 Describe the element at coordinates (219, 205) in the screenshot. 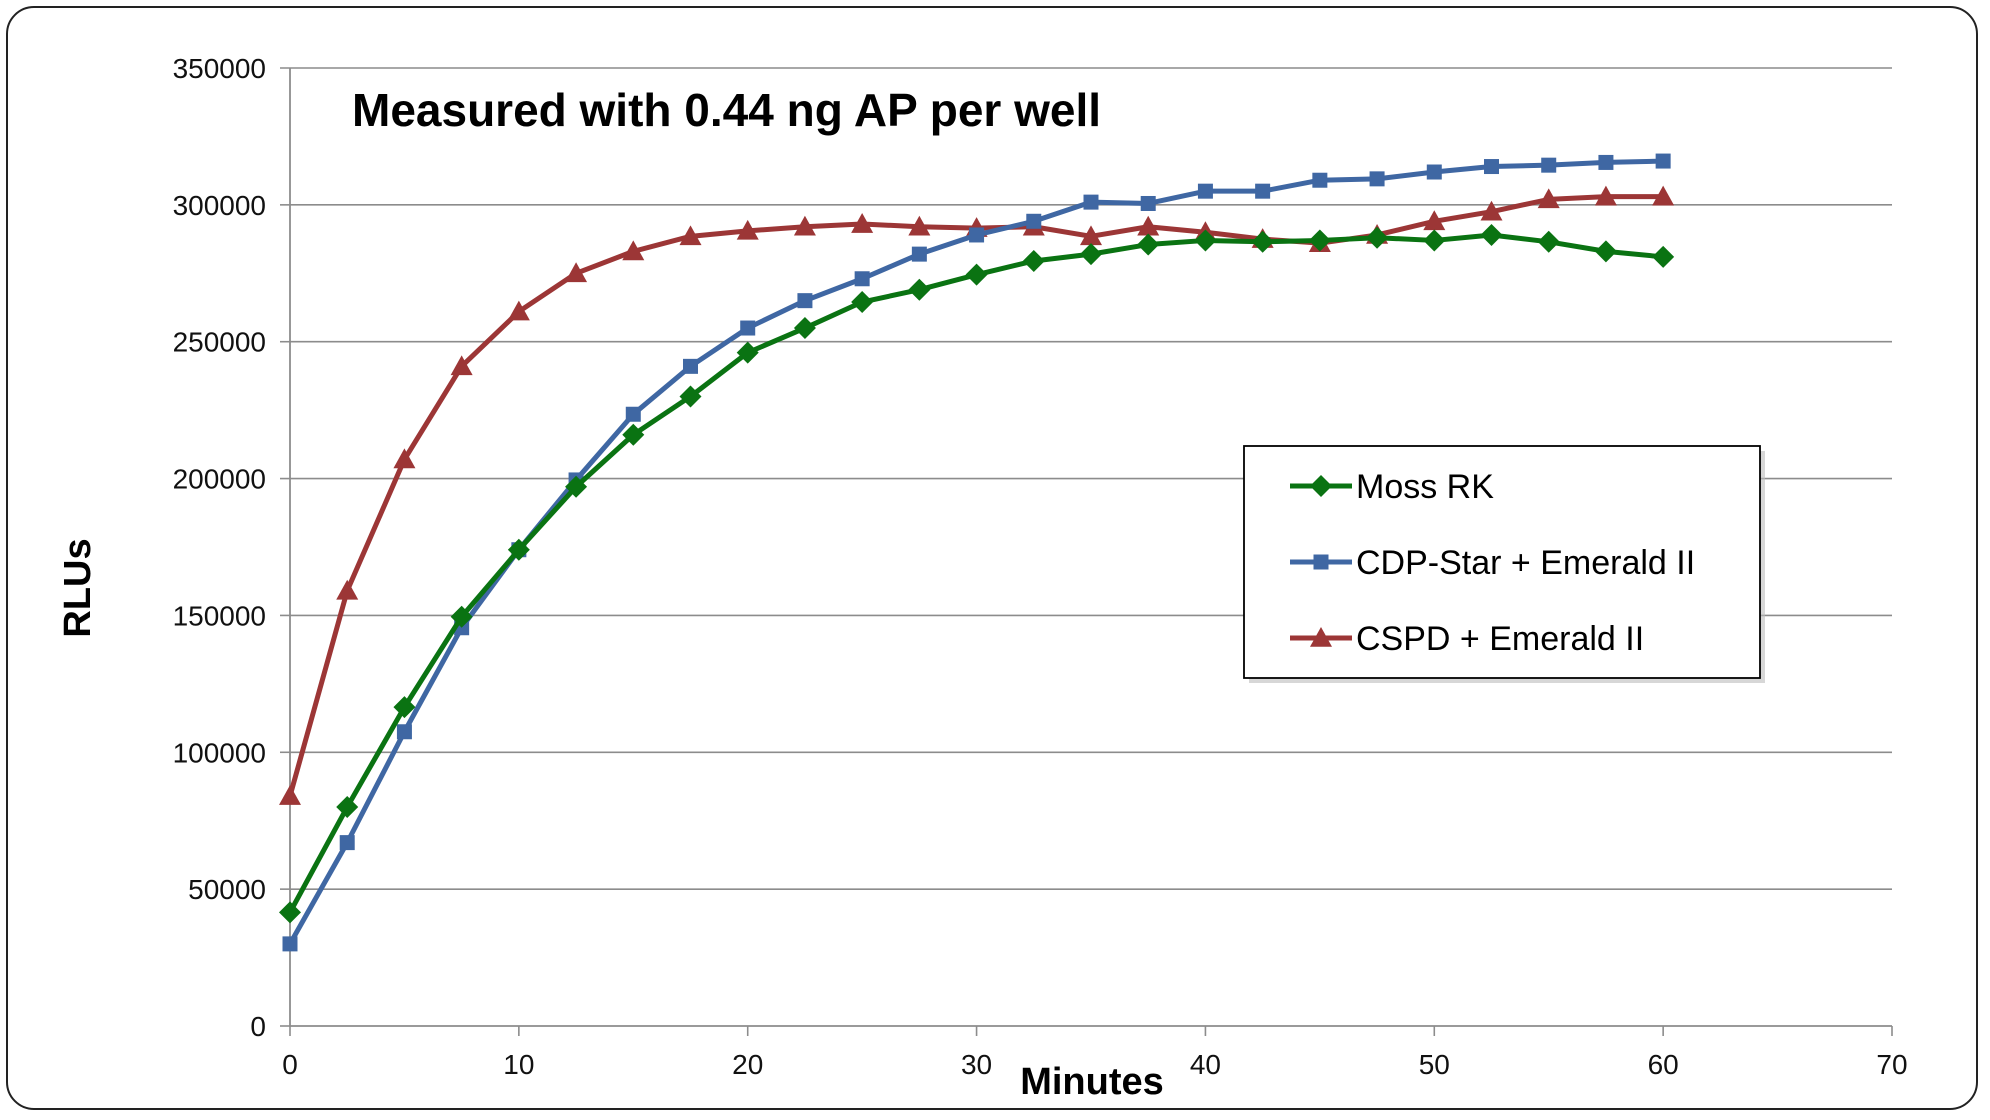

I see `y-tick-label: 300000` at that location.